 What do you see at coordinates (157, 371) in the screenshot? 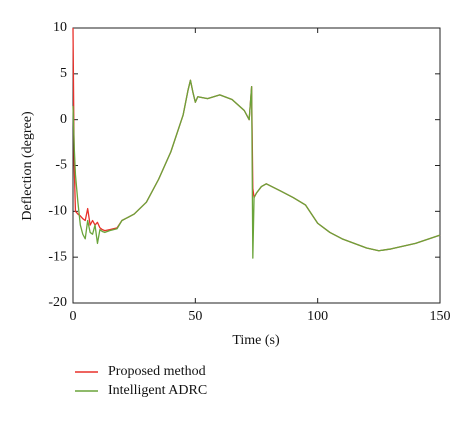
I see `legend-label: Proposed method` at bounding box center [157, 371].